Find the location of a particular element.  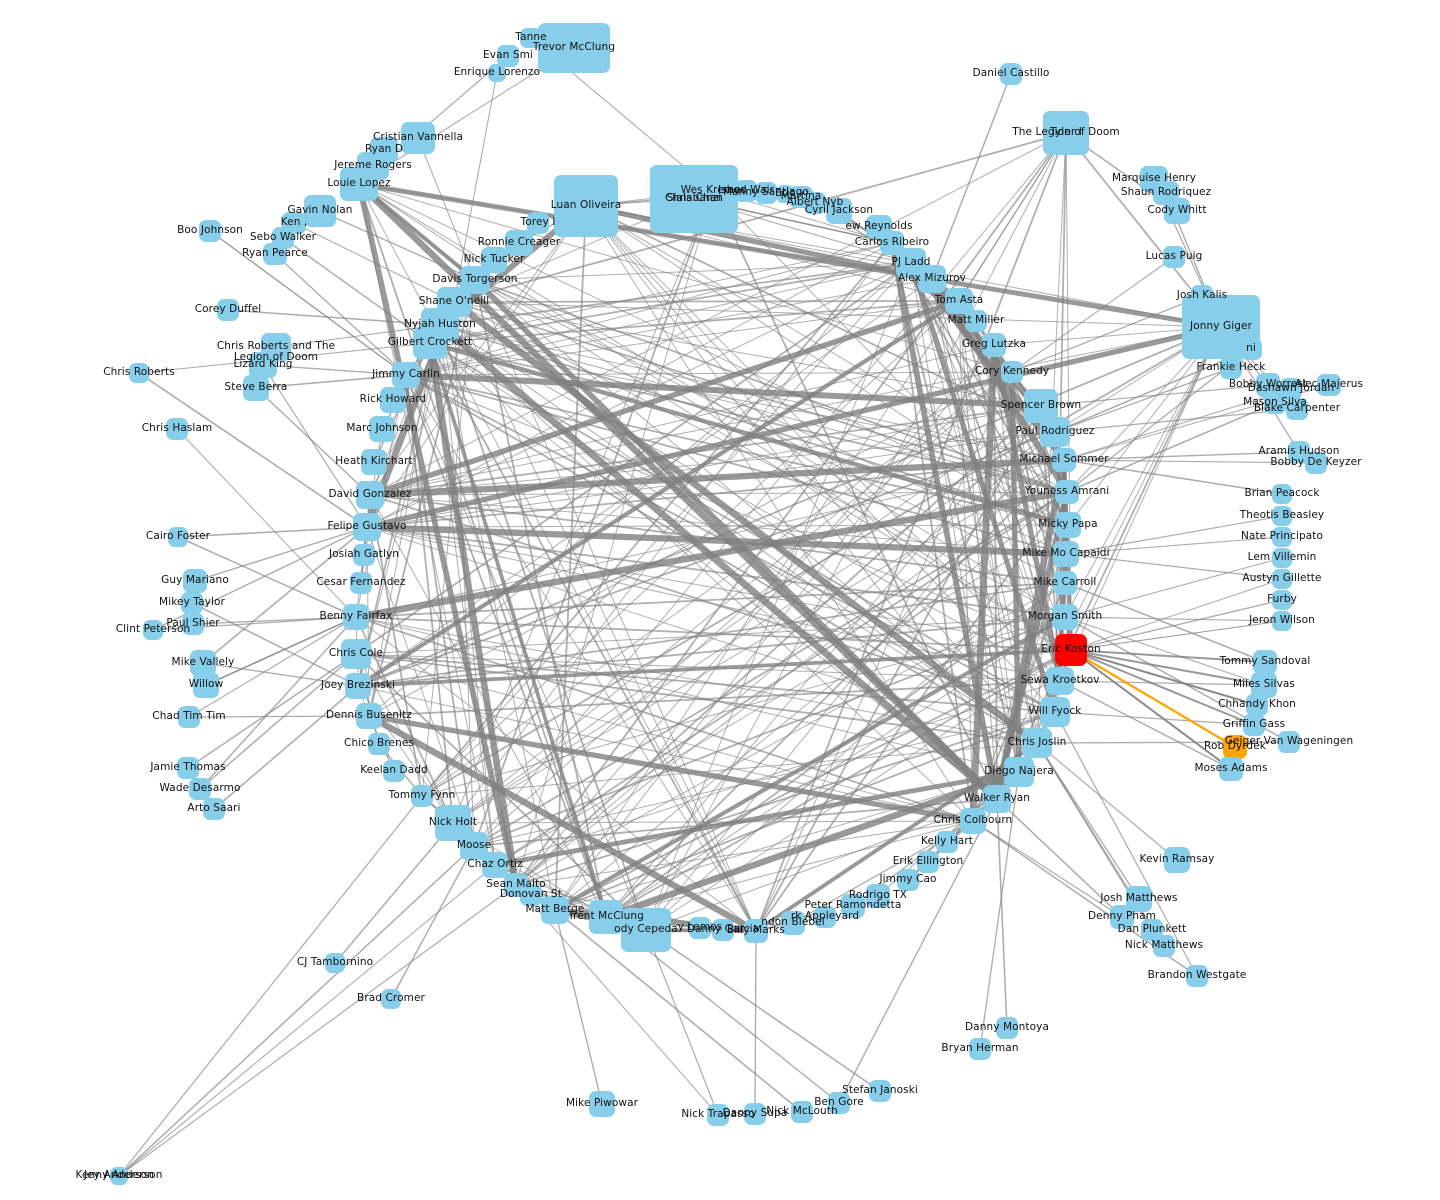

graph-node-selected is located at coordinates (1071, 650).